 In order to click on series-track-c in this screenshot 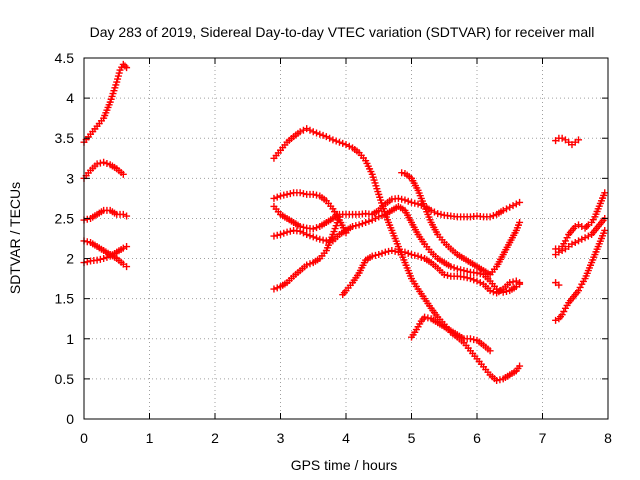, I will do `click(105, 215)`.